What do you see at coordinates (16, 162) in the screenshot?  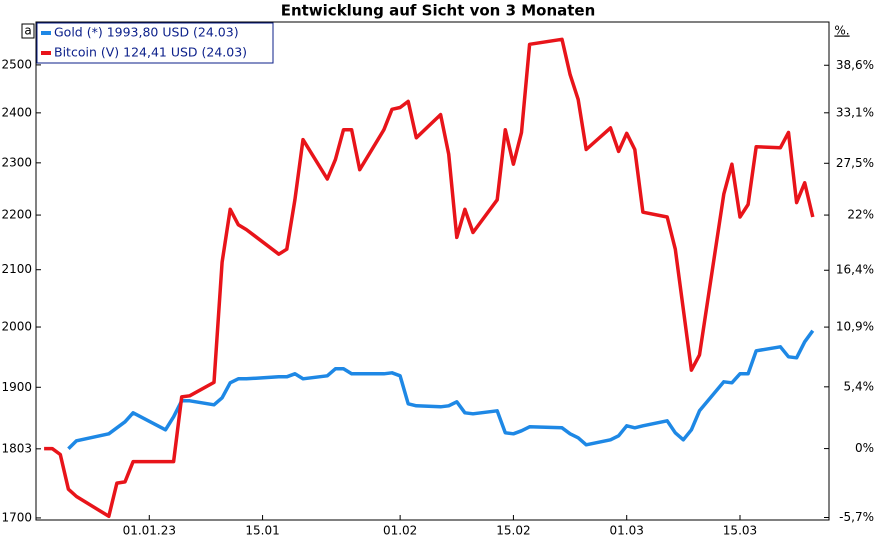 I see `y-tick-label: 2300` at bounding box center [16, 162].